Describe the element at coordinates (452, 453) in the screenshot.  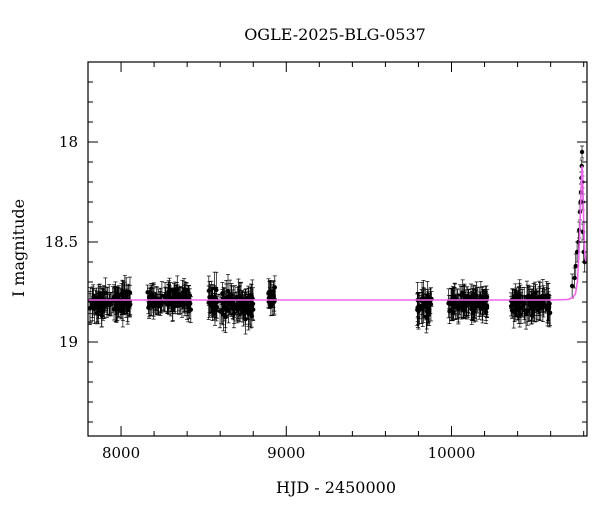
I see `x-tick-label: 10000` at that location.